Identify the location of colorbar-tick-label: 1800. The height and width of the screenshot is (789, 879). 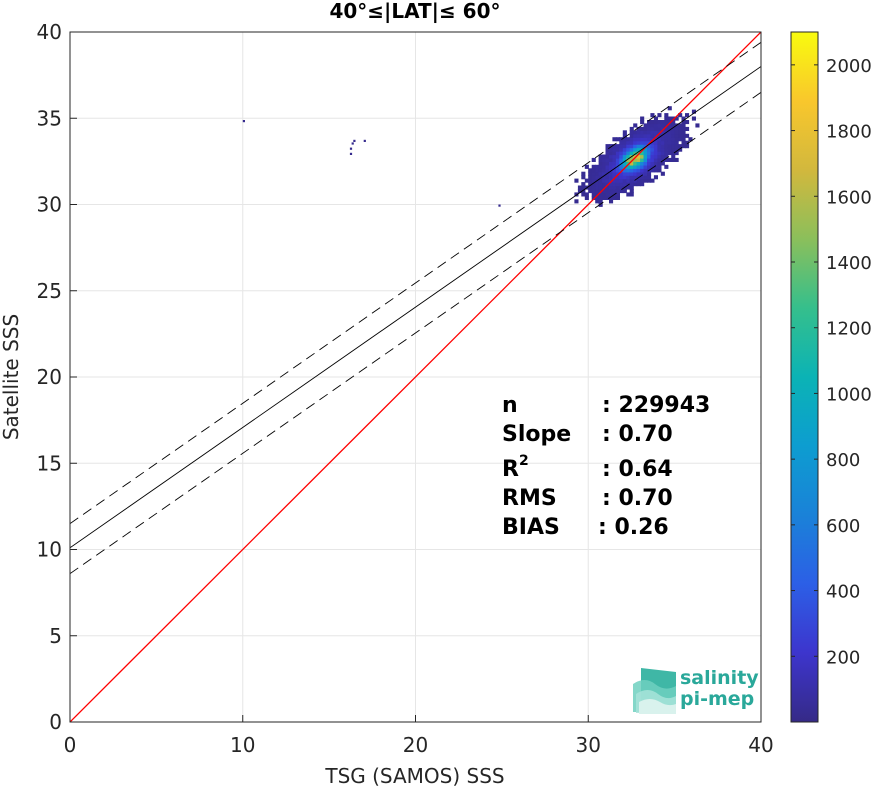
(849, 132).